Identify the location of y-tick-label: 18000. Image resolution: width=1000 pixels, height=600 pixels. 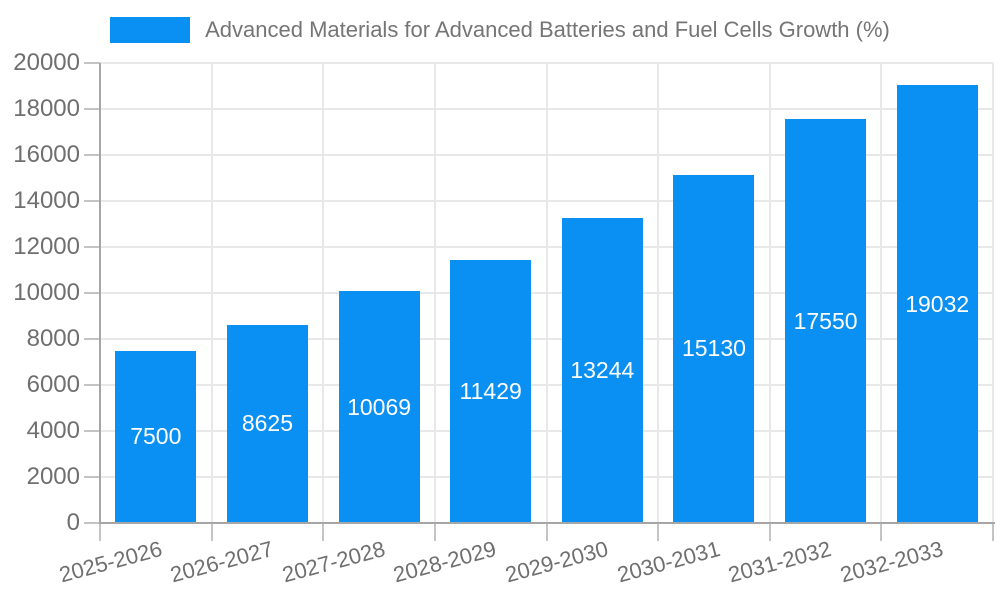
(46, 108).